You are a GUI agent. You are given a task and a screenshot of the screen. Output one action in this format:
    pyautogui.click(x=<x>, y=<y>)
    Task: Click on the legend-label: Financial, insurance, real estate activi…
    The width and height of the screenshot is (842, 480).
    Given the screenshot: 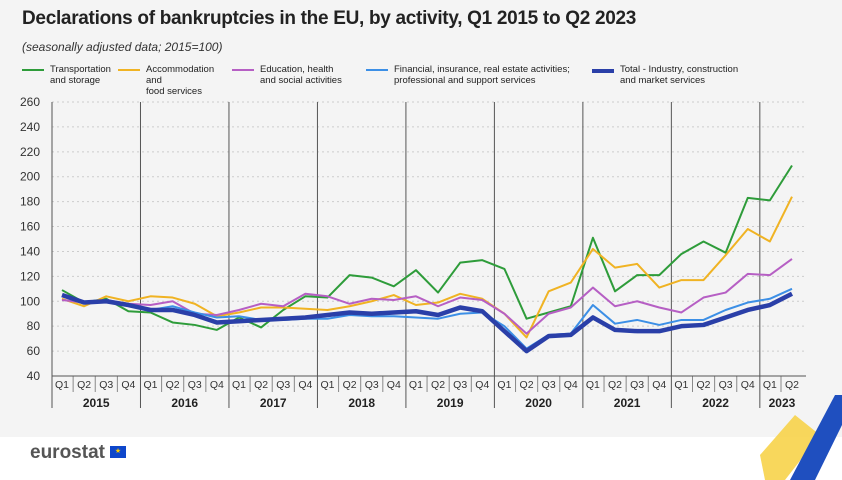 What is the action you would take?
    pyautogui.click(x=482, y=75)
    